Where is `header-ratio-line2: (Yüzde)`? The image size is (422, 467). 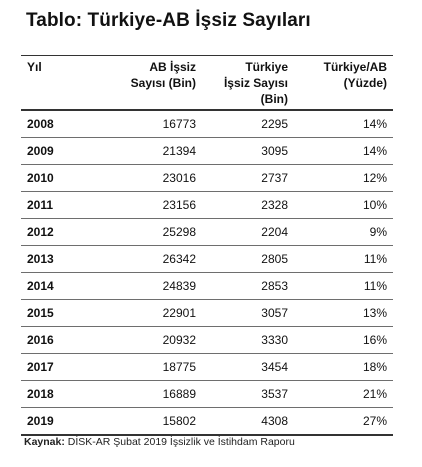
header-ratio-line2: (Yüzde) is located at coordinates (365, 83).